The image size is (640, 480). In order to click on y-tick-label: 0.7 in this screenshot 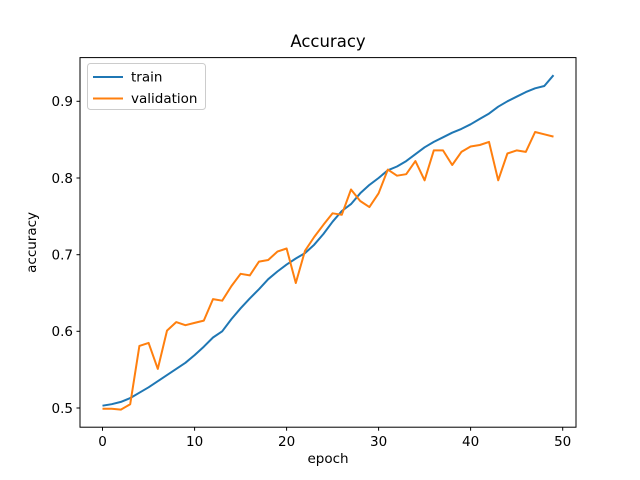, I will do `click(62, 256)`.